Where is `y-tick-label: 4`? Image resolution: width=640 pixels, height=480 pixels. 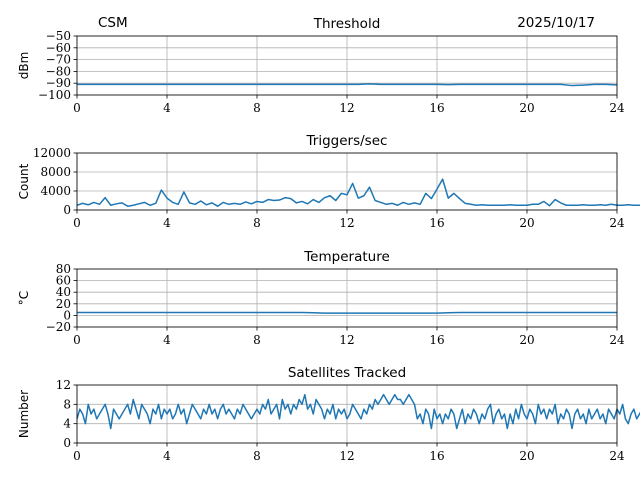
y-tick-label: 4 is located at coordinates (67, 424).